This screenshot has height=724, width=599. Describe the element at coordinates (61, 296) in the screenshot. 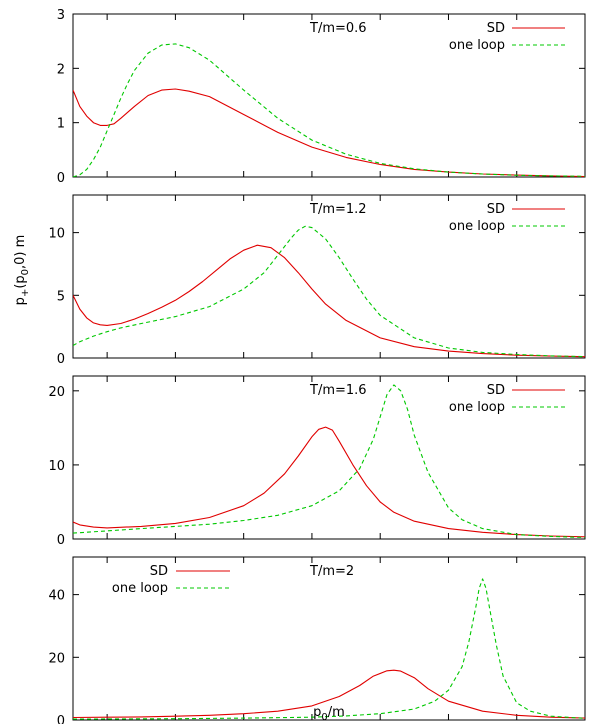

I see `y-tick-label: 5` at that location.